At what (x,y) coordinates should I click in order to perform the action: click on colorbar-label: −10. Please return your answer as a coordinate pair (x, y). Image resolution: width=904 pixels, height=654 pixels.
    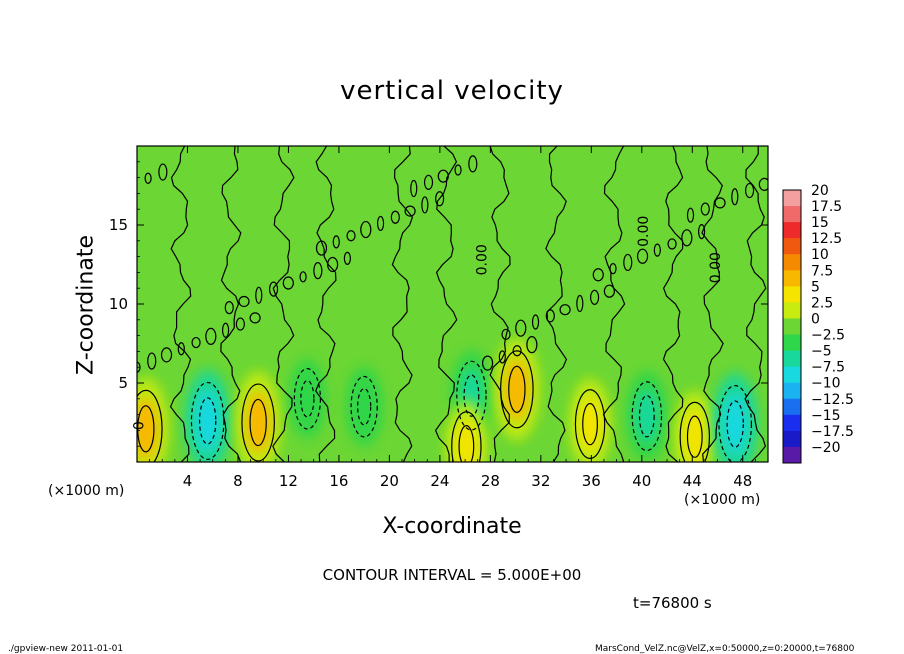
    Looking at the image, I should click on (826, 384).